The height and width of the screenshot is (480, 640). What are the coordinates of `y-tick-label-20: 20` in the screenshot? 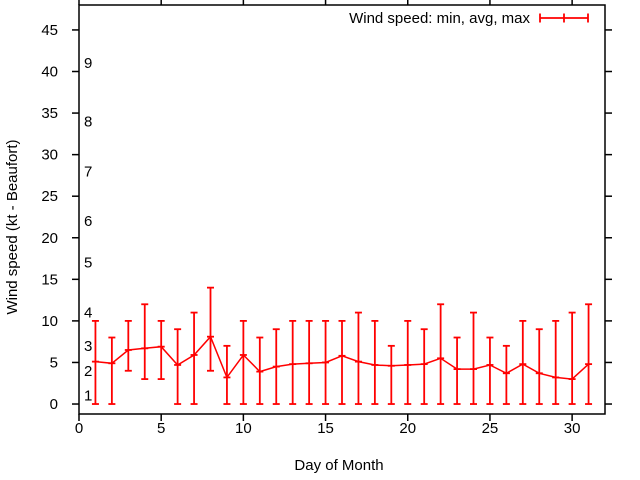 It's located at (49, 238).